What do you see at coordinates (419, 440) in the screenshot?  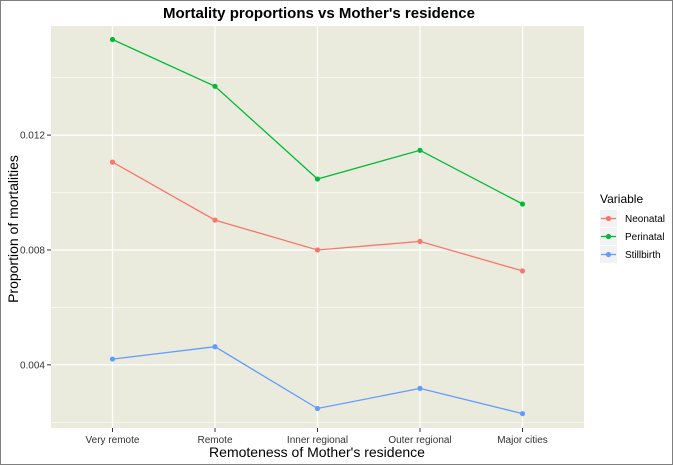 I see `x-tick-label: Outer regional` at bounding box center [419, 440].